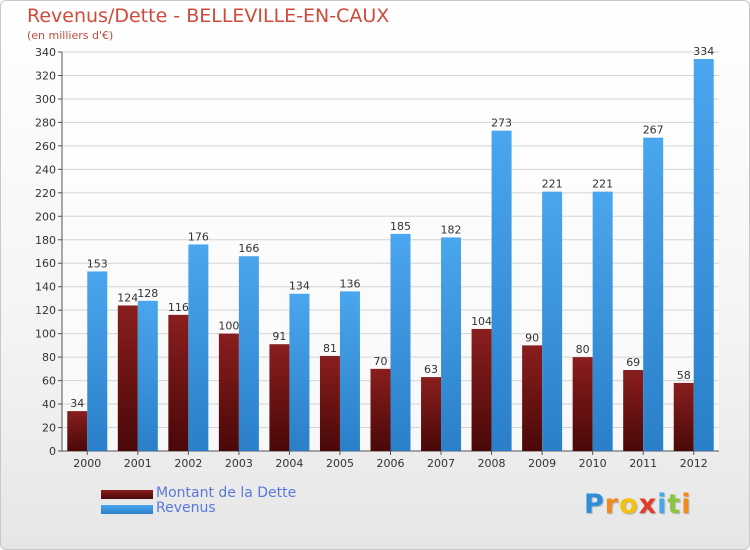  What do you see at coordinates (178, 382) in the screenshot?
I see `bar-dette-2002` at bounding box center [178, 382].